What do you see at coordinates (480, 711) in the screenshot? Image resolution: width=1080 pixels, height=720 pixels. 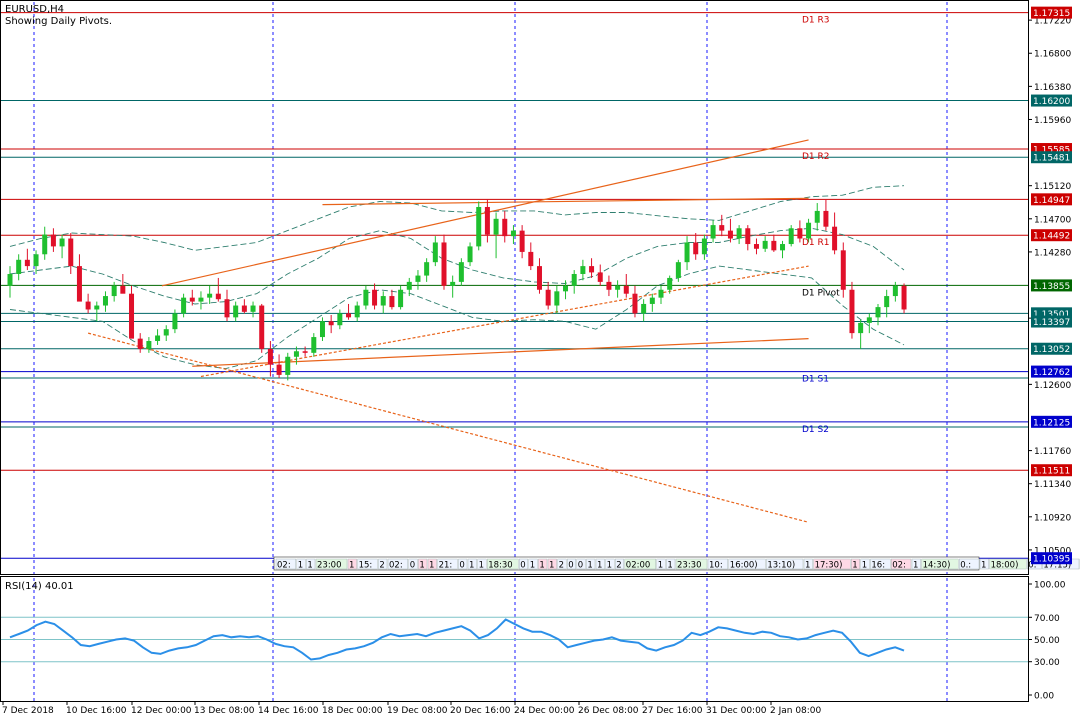 I see `x-tick-label: 20 Dec 16:00` at bounding box center [480, 711].